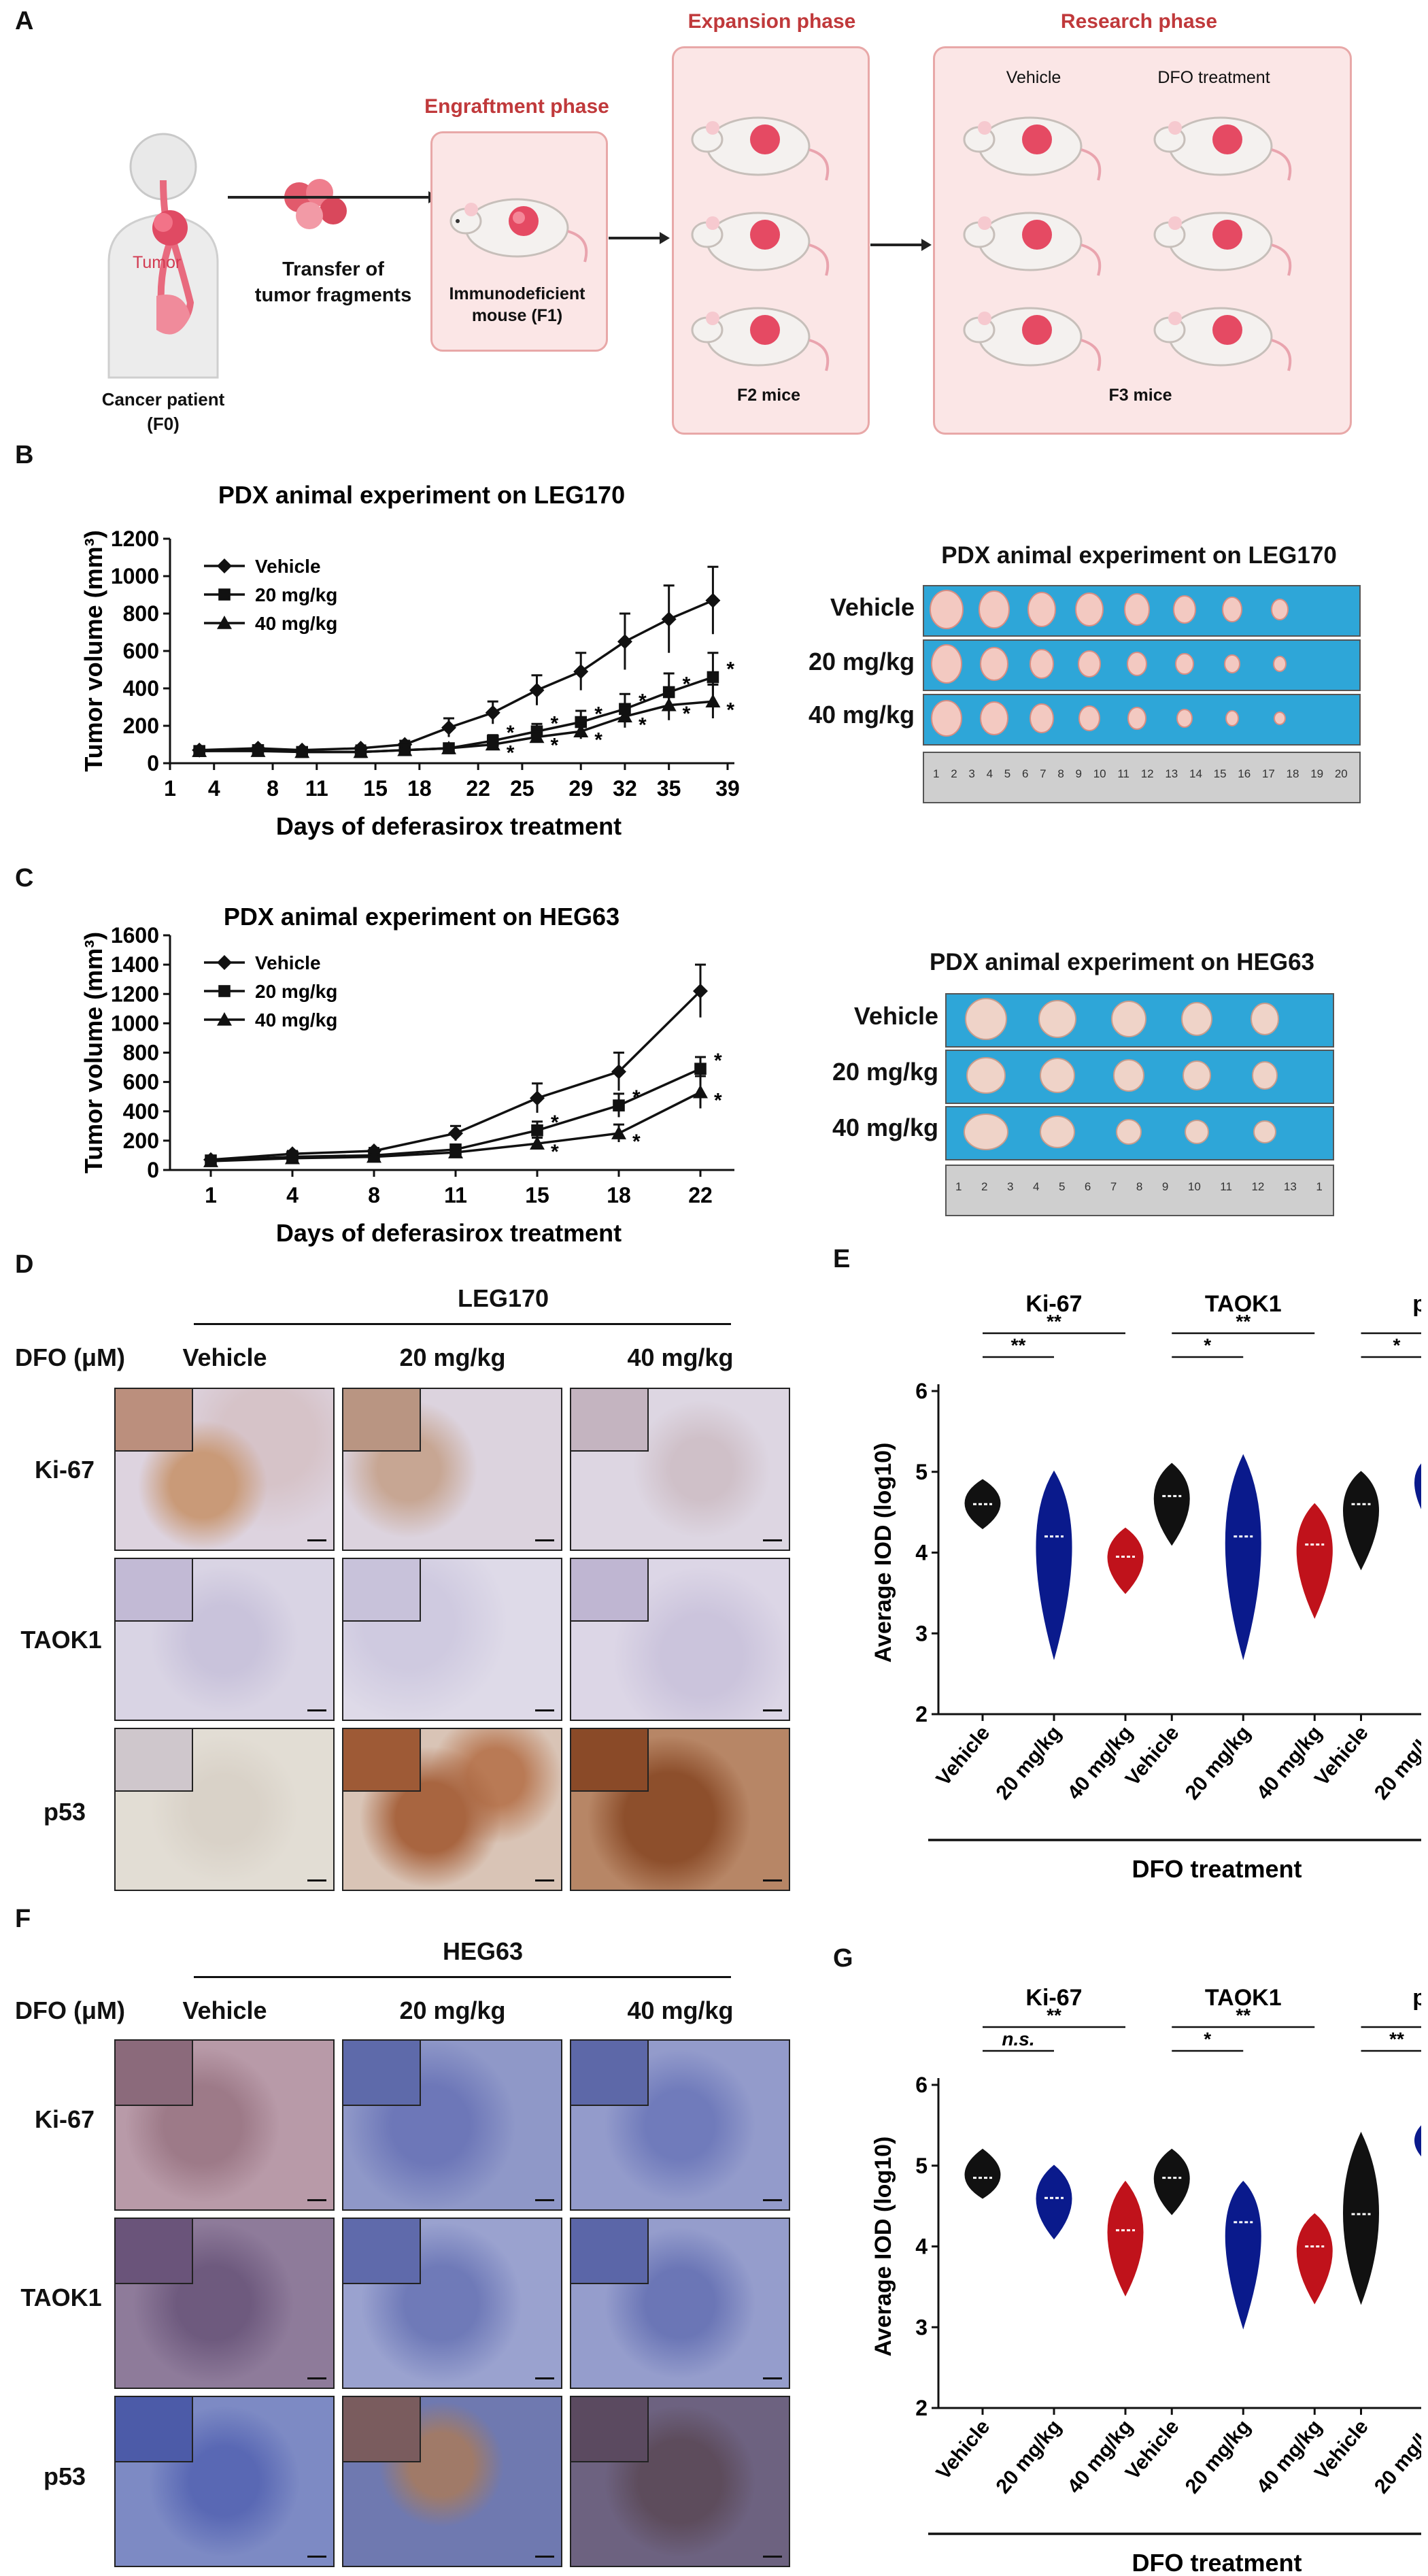 The width and height of the screenshot is (1428, 2576). What do you see at coordinates (420, 788) in the screenshot?
I see `x-tick-label: 18` at bounding box center [420, 788].